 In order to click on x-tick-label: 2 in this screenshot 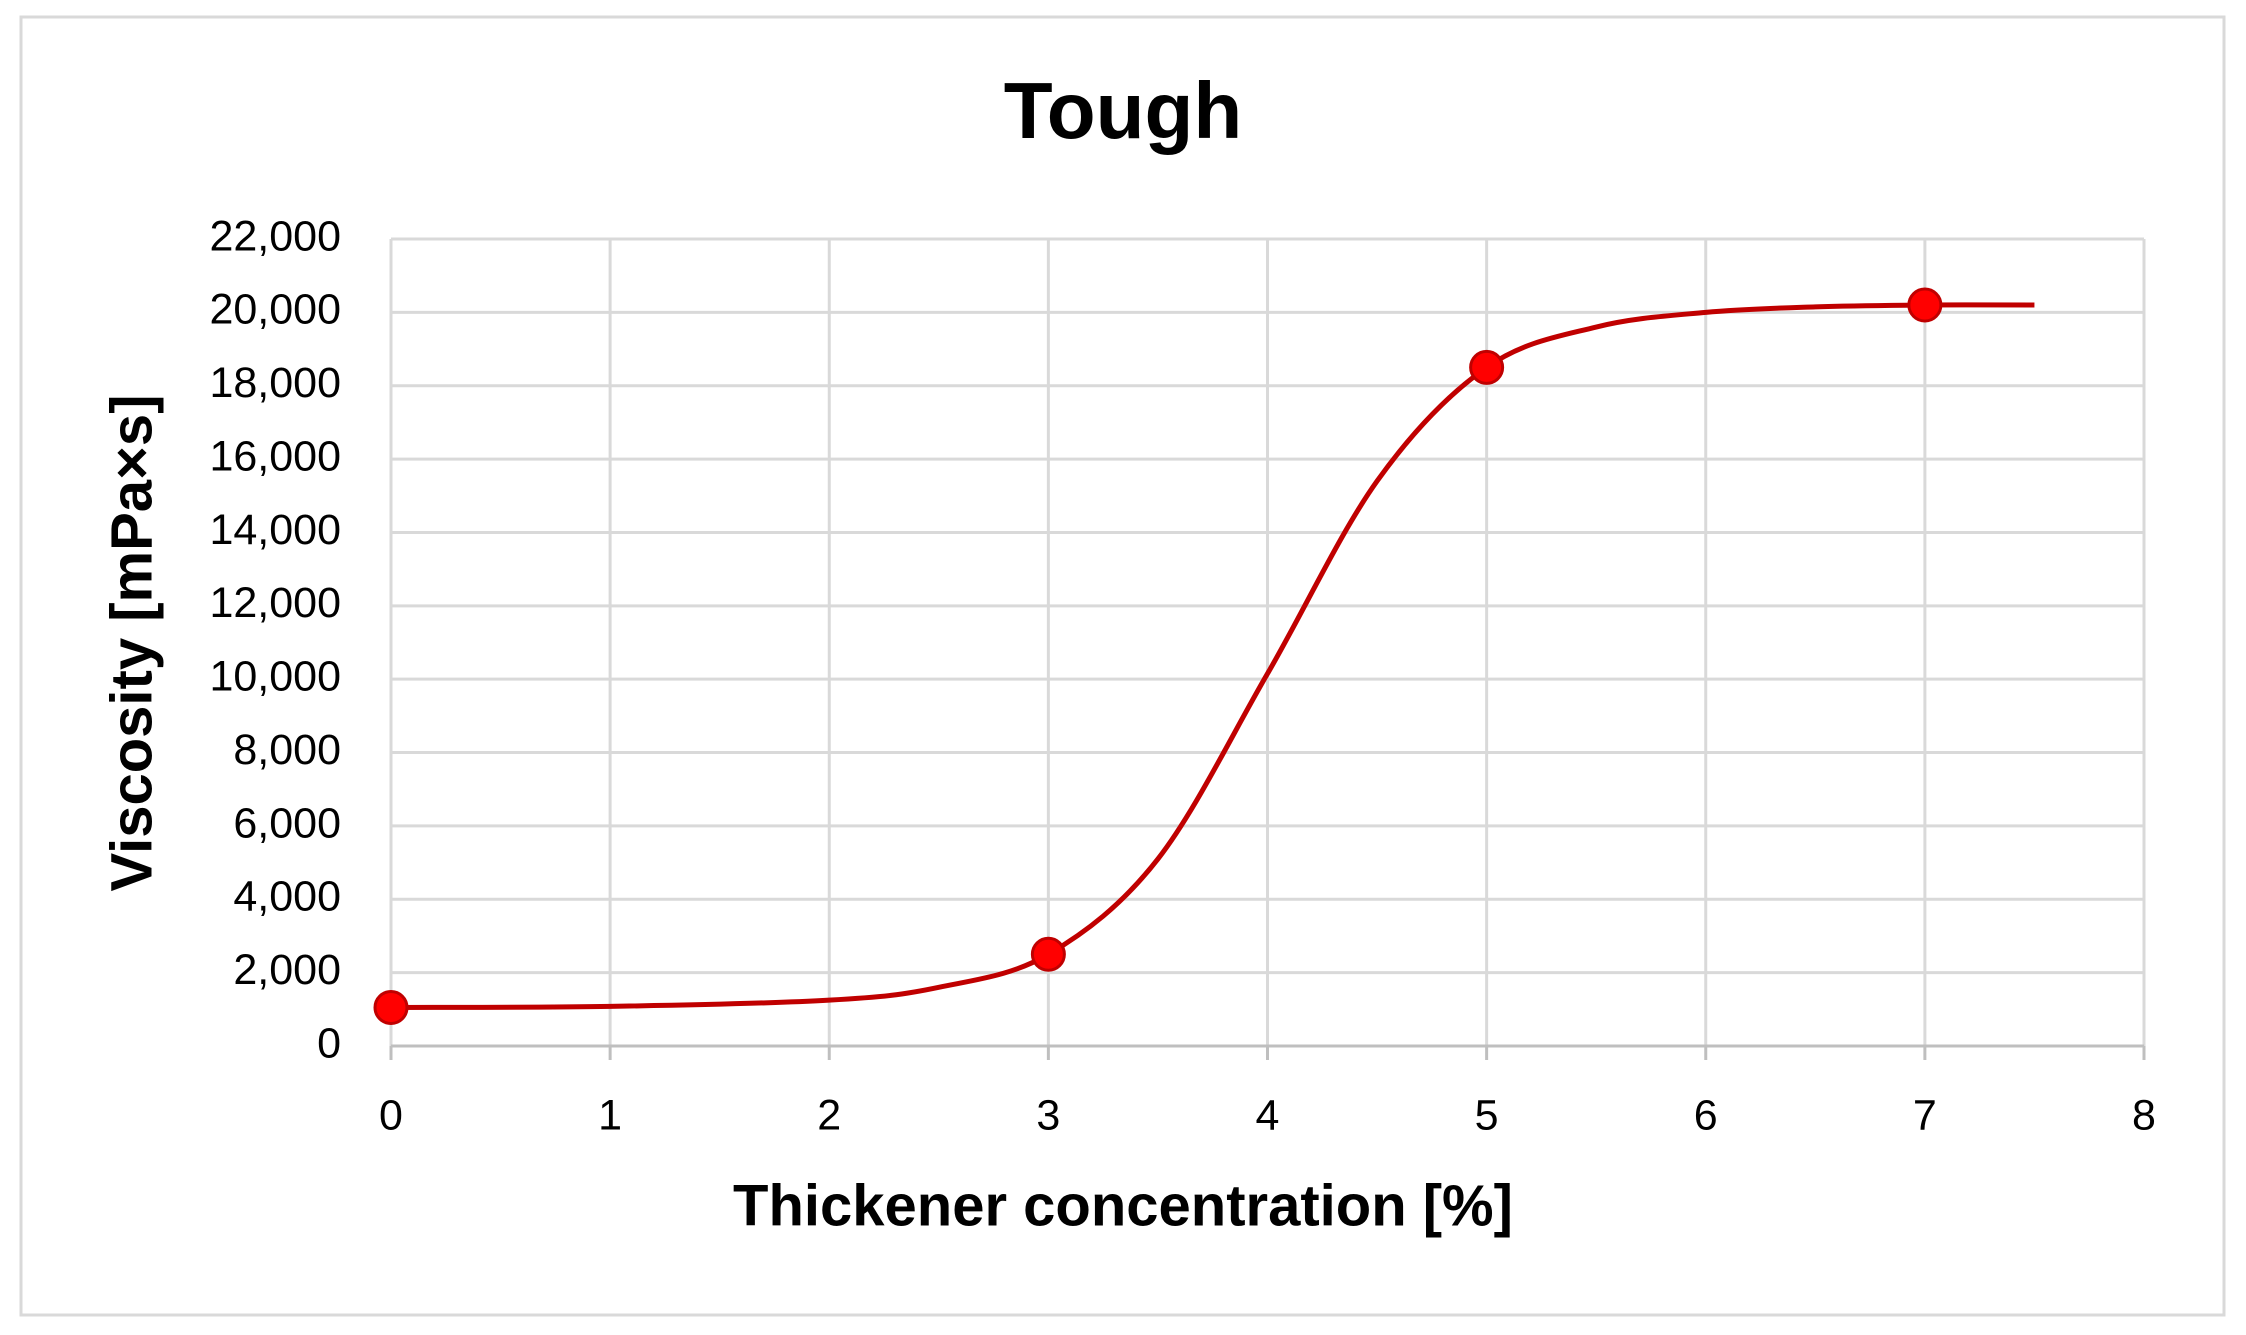, I will do `click(829, 1115)`.